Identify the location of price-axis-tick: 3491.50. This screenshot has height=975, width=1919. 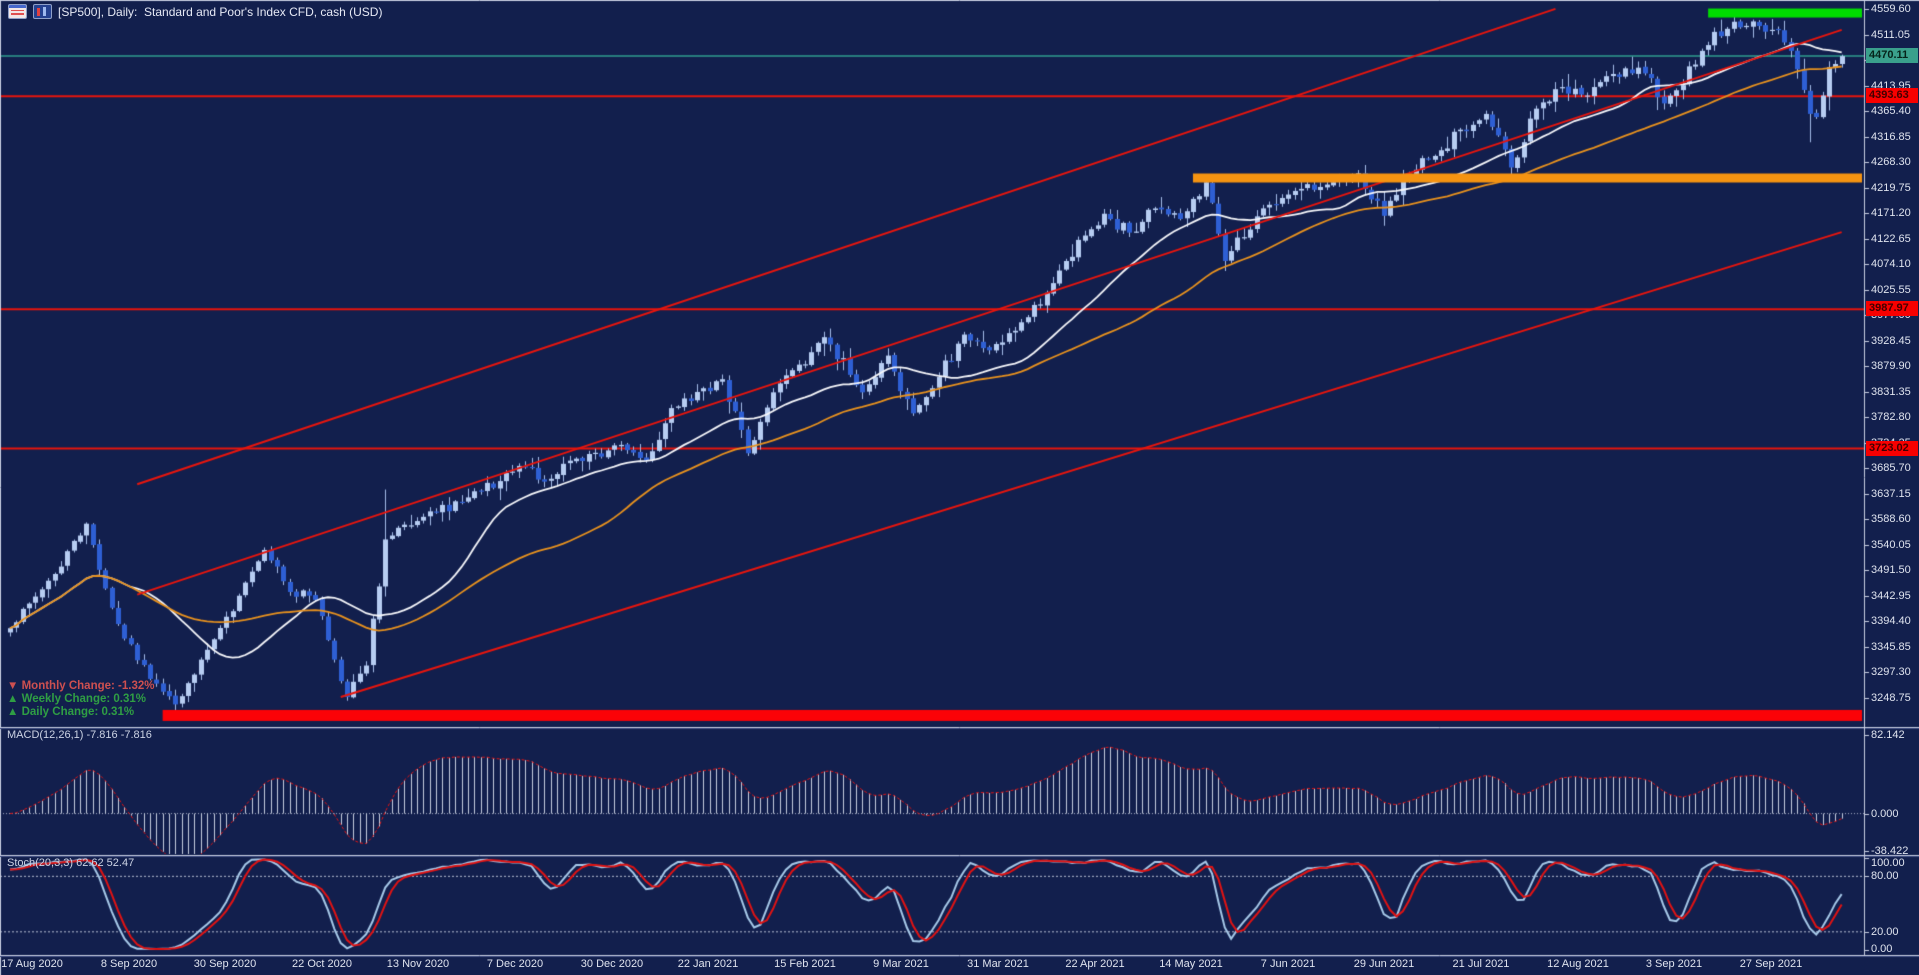
(1891, 570).